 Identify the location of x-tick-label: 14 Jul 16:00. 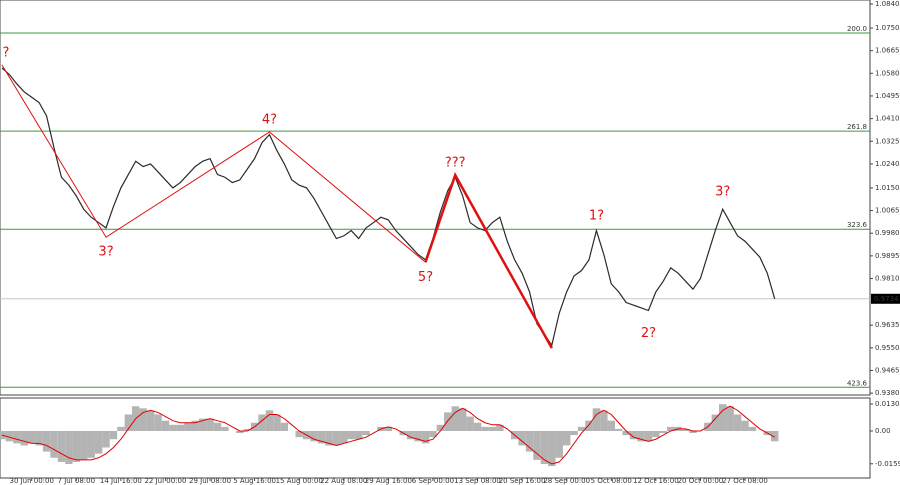
(121, 481).